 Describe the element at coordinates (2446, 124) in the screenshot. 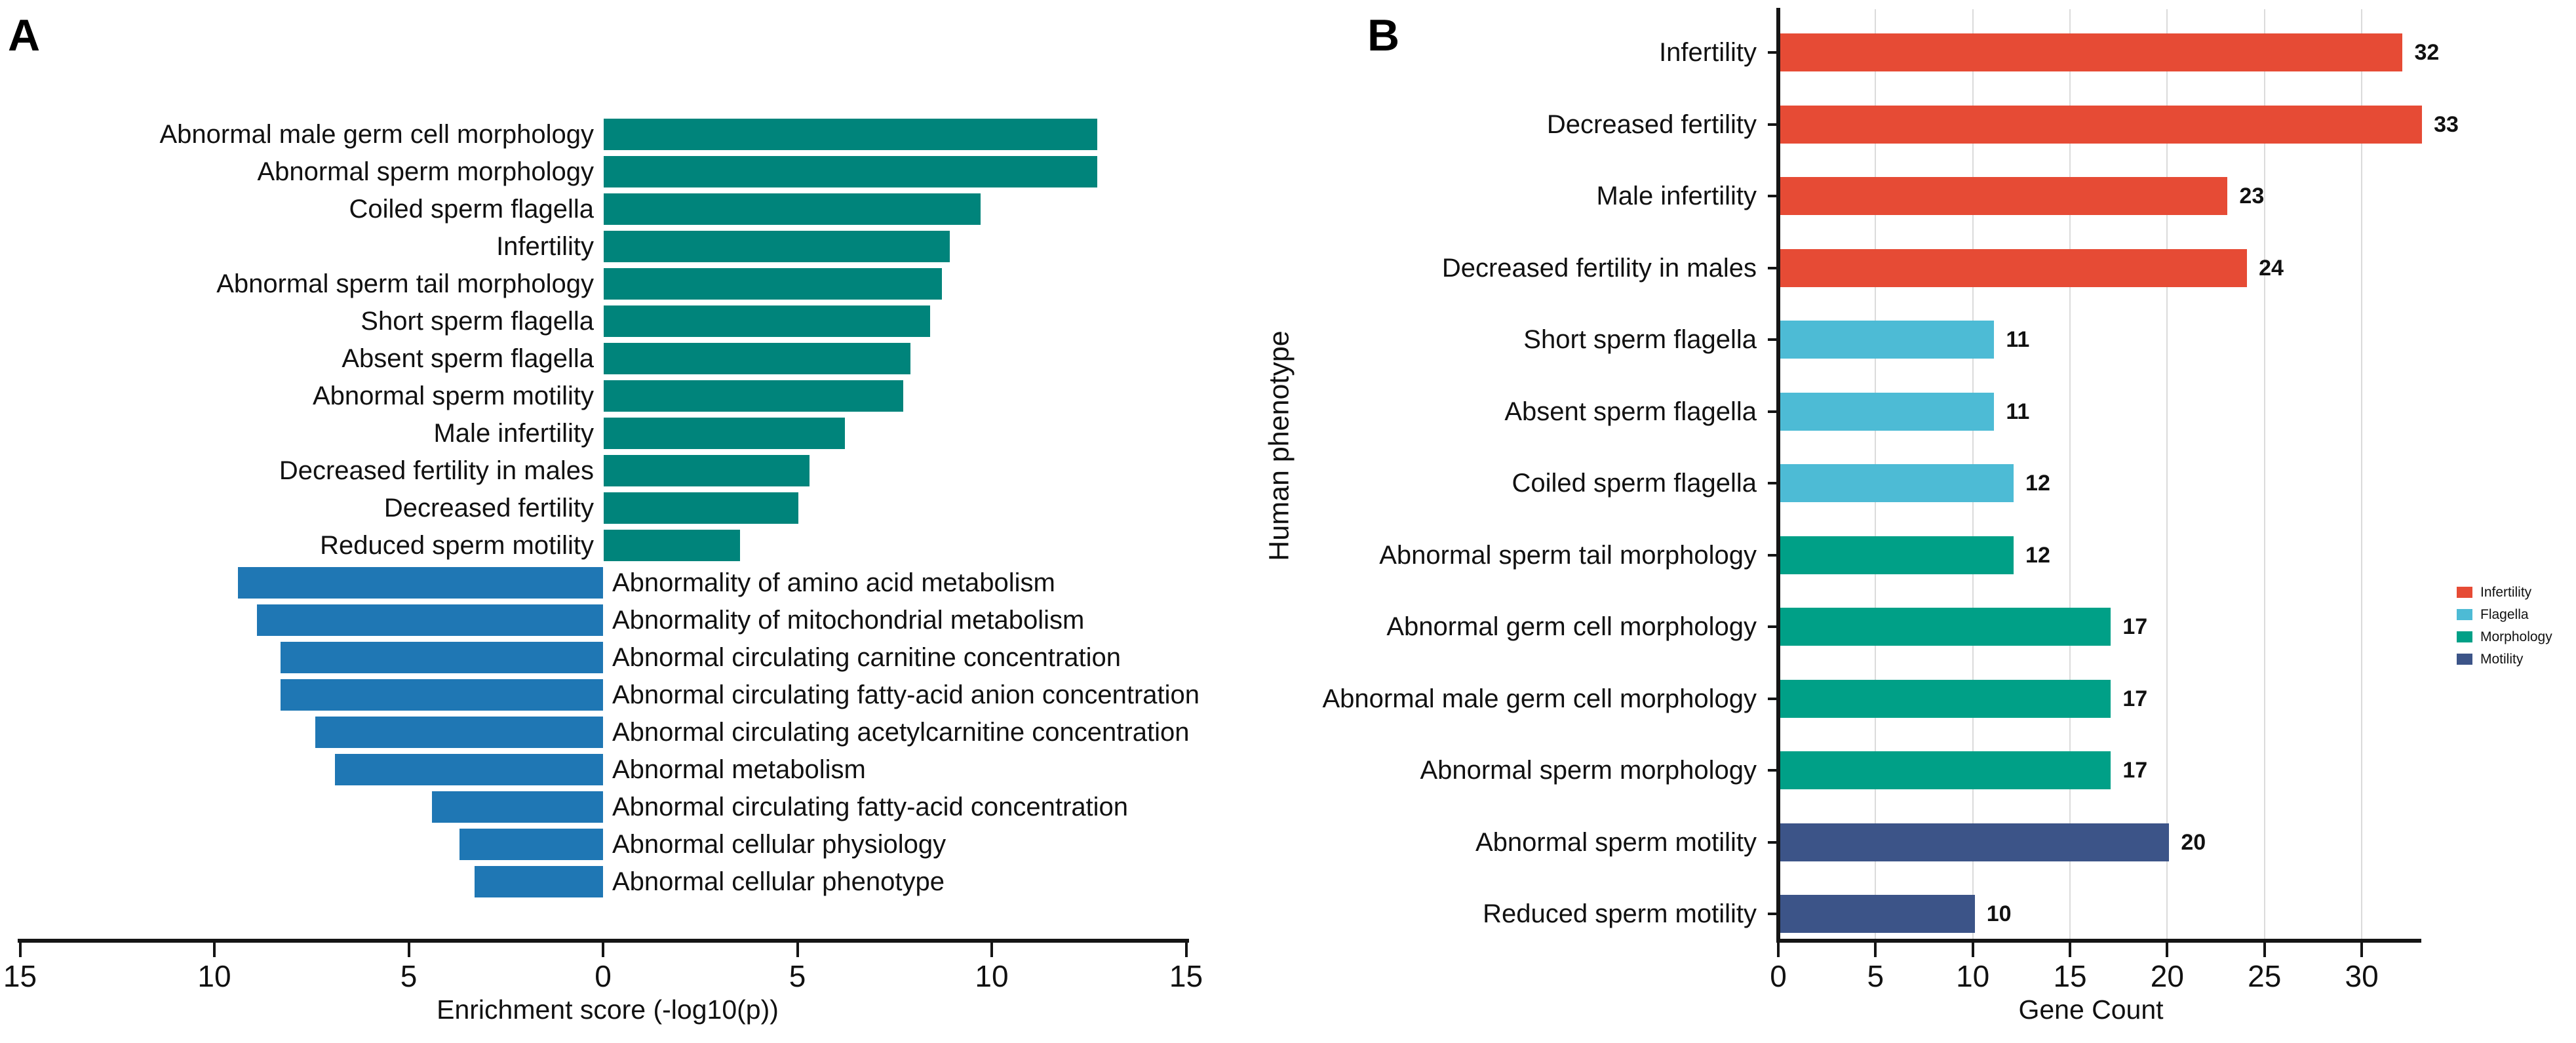

I see `bar-b-value-label: 33` at that location.